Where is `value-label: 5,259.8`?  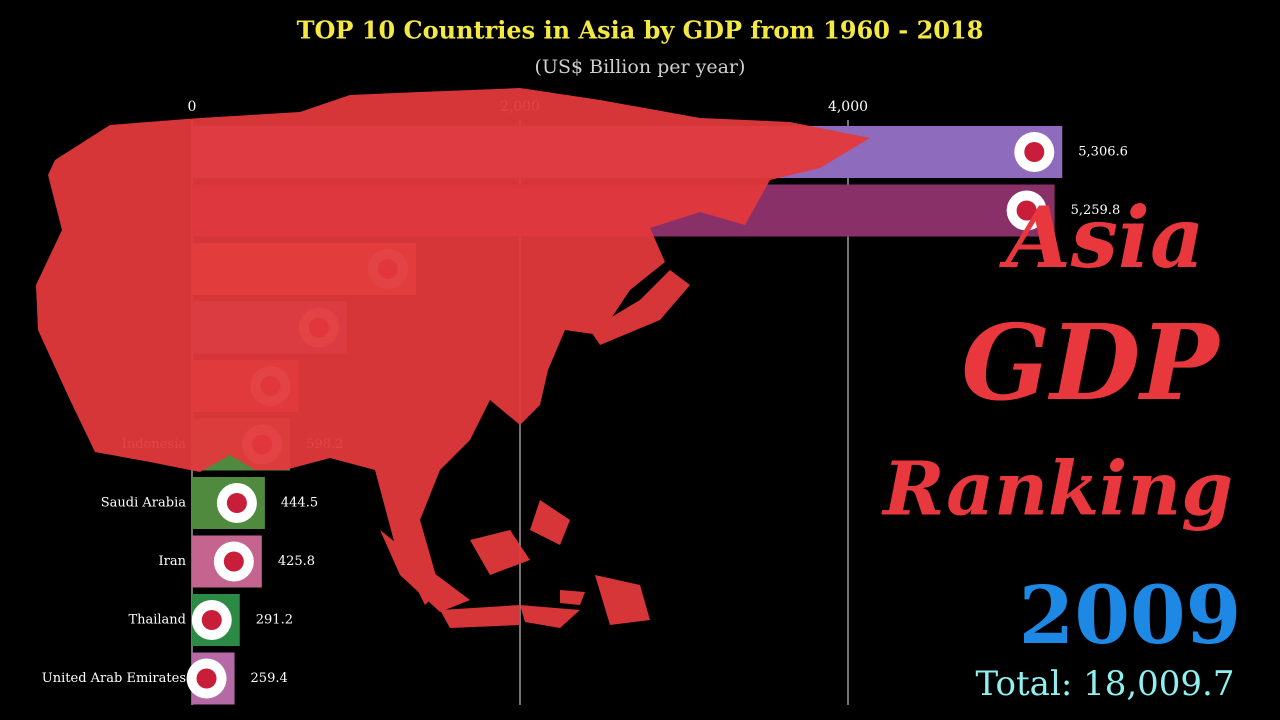
value-label: 5,259.8 is located at coordinates (1096, 210).